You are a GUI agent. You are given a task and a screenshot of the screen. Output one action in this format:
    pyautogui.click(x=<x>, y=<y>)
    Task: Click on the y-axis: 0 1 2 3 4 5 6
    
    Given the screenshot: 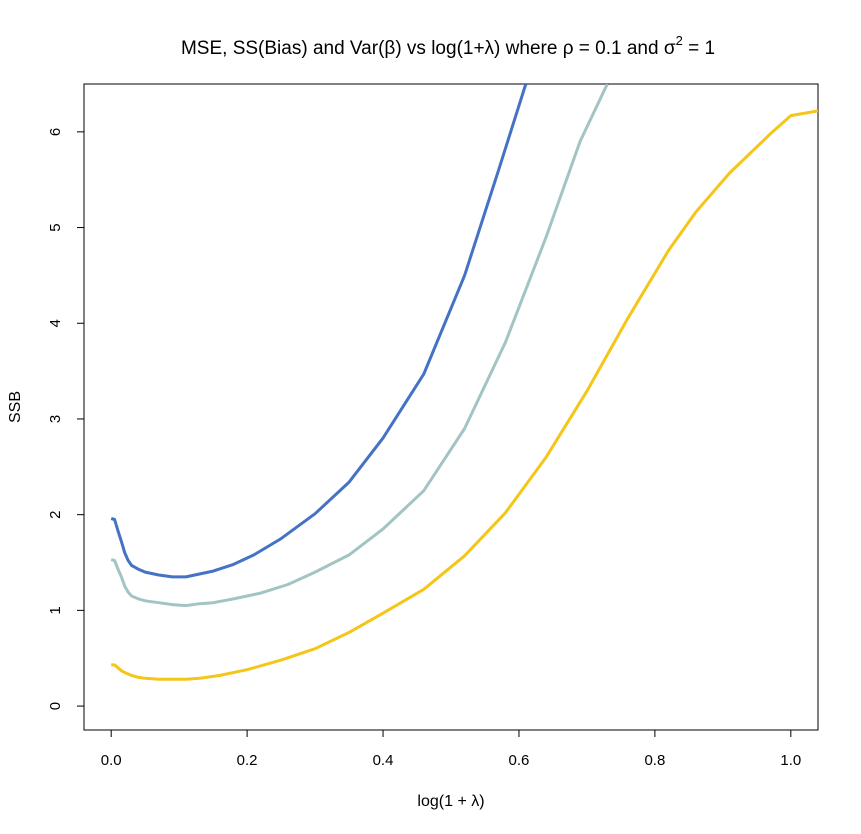 What is the action you would take?
    pyautogui.click(x=66, y=419)
    